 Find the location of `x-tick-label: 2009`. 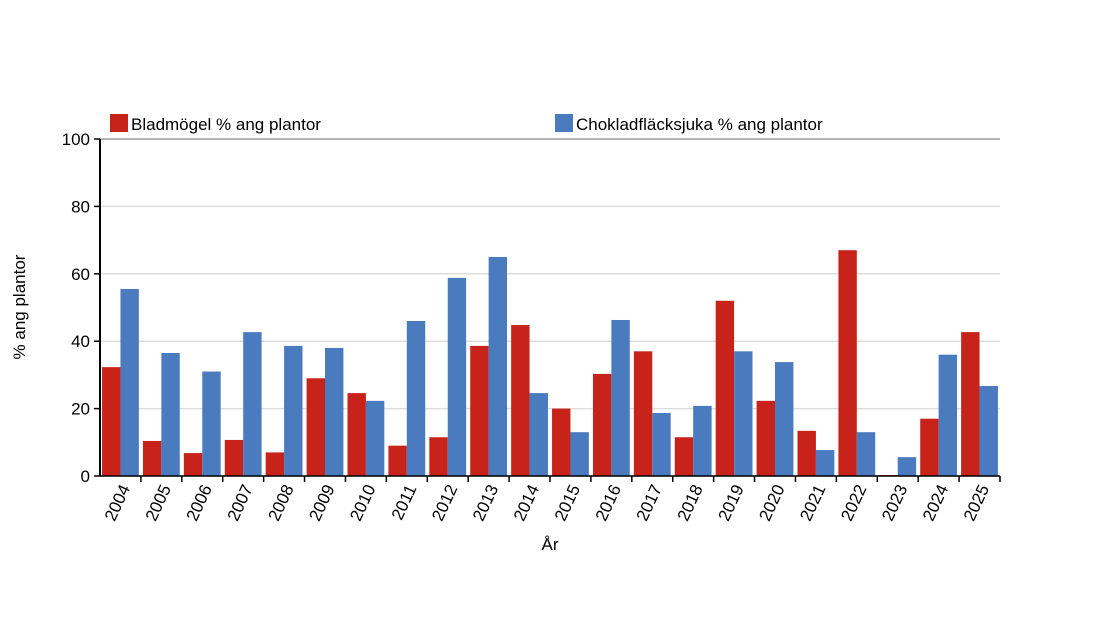

x-tick-label: 2009 is located at coordinates (321, 503).